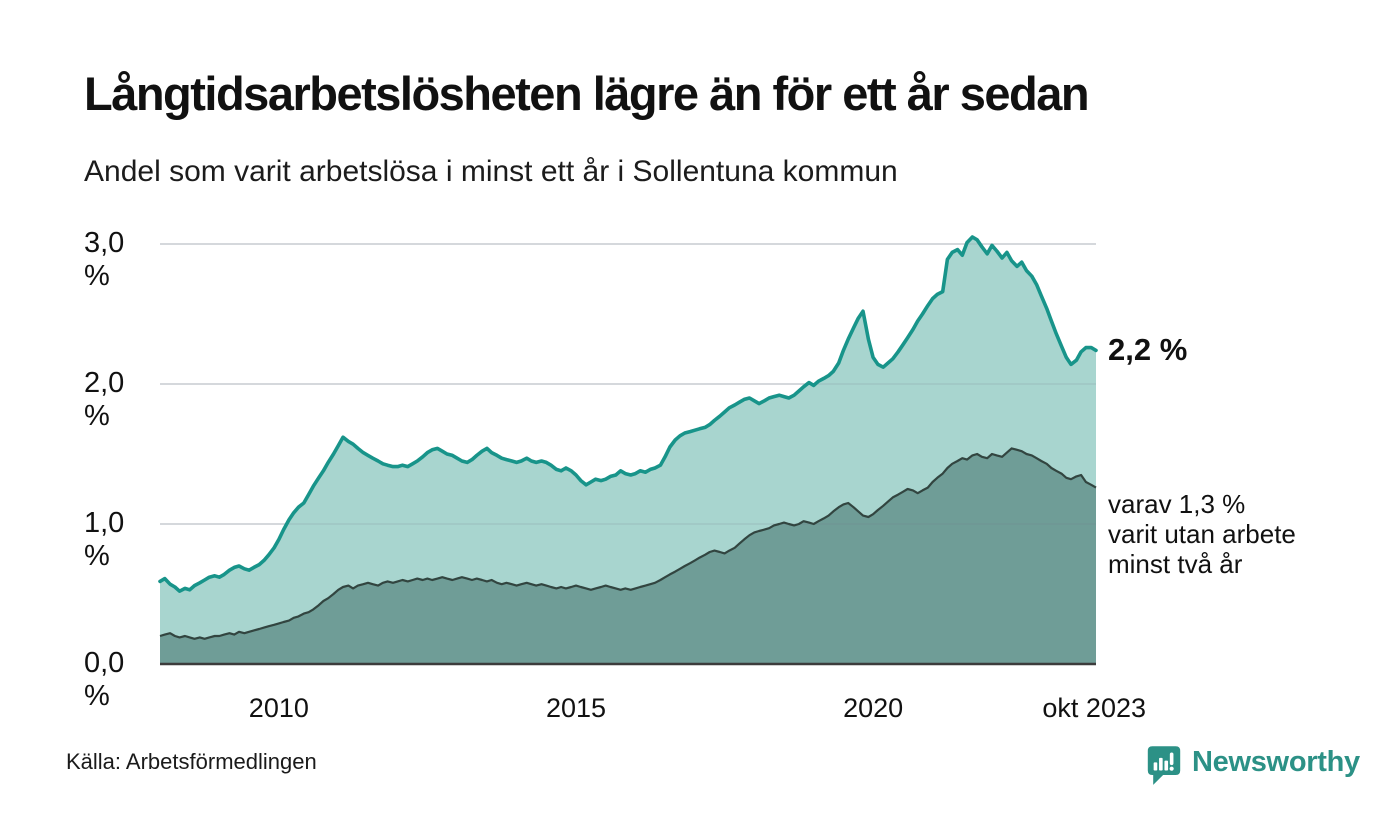 The height and width of the screenshot is (840, 1400). Describe the element at coordinates (1148, 350) in the screenshot. I see `latest-total-annotation: 2,2 %` at that location.